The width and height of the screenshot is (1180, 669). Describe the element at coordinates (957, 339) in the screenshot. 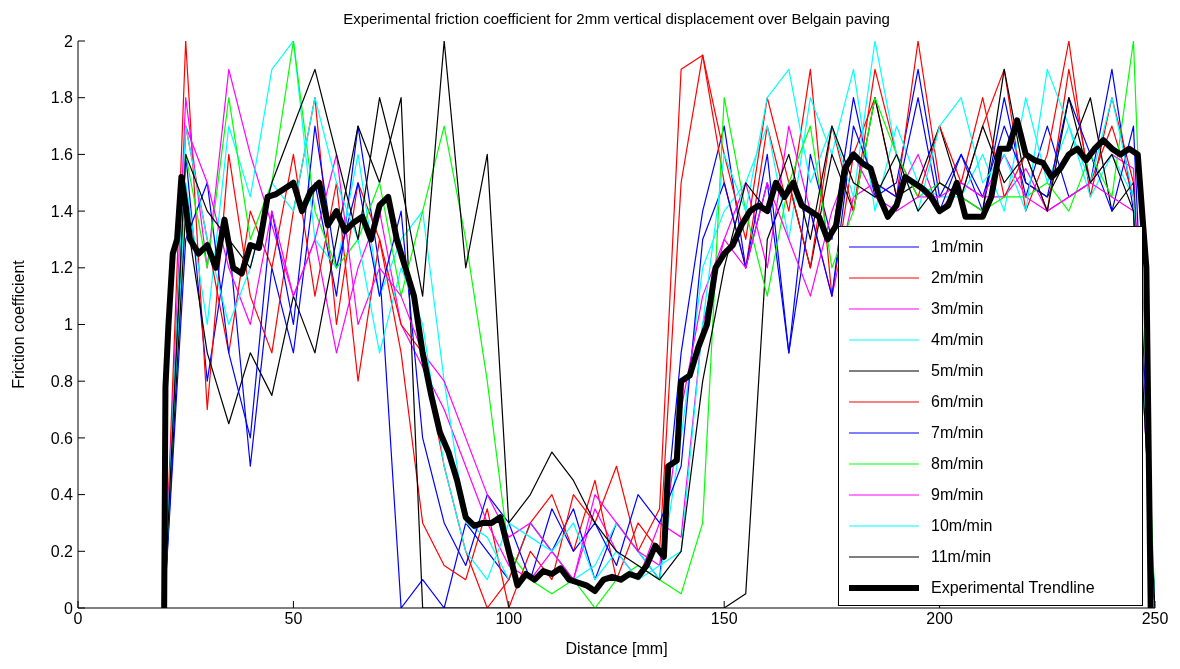

I see `legend-label: 4m/min` at that location.